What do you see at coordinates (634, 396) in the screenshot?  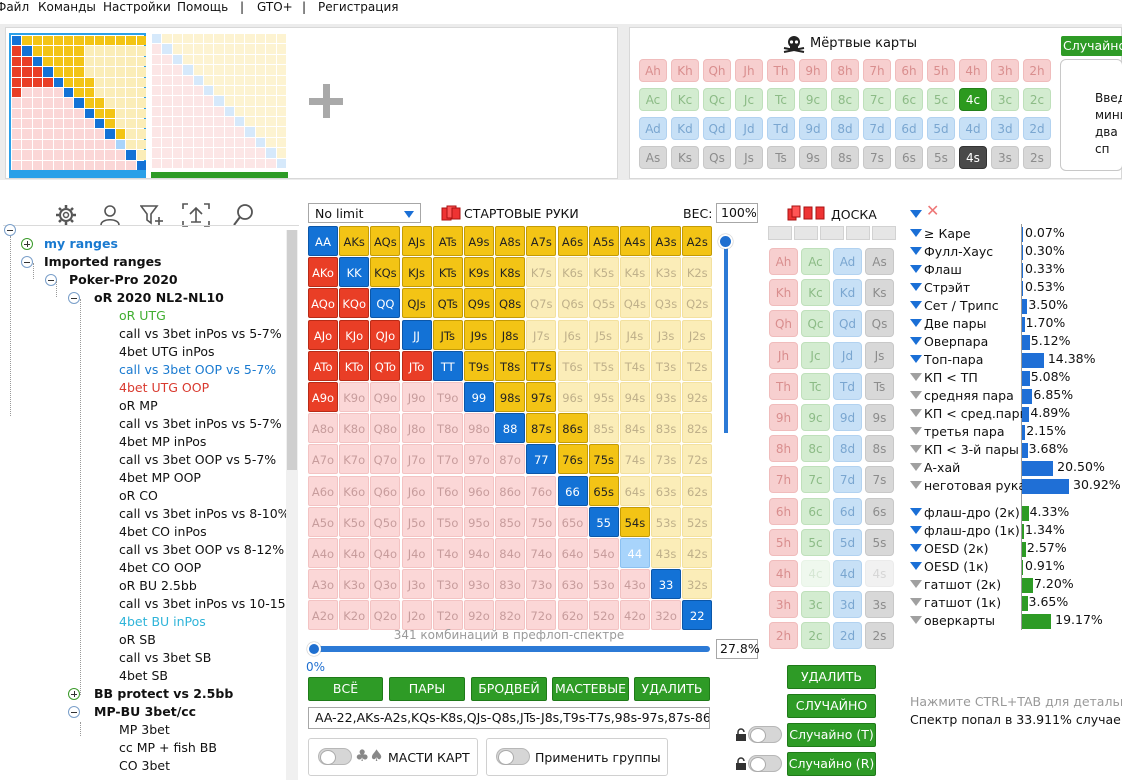 I see `hand-cell-94s: 94s` at bounding box center [634, 396].